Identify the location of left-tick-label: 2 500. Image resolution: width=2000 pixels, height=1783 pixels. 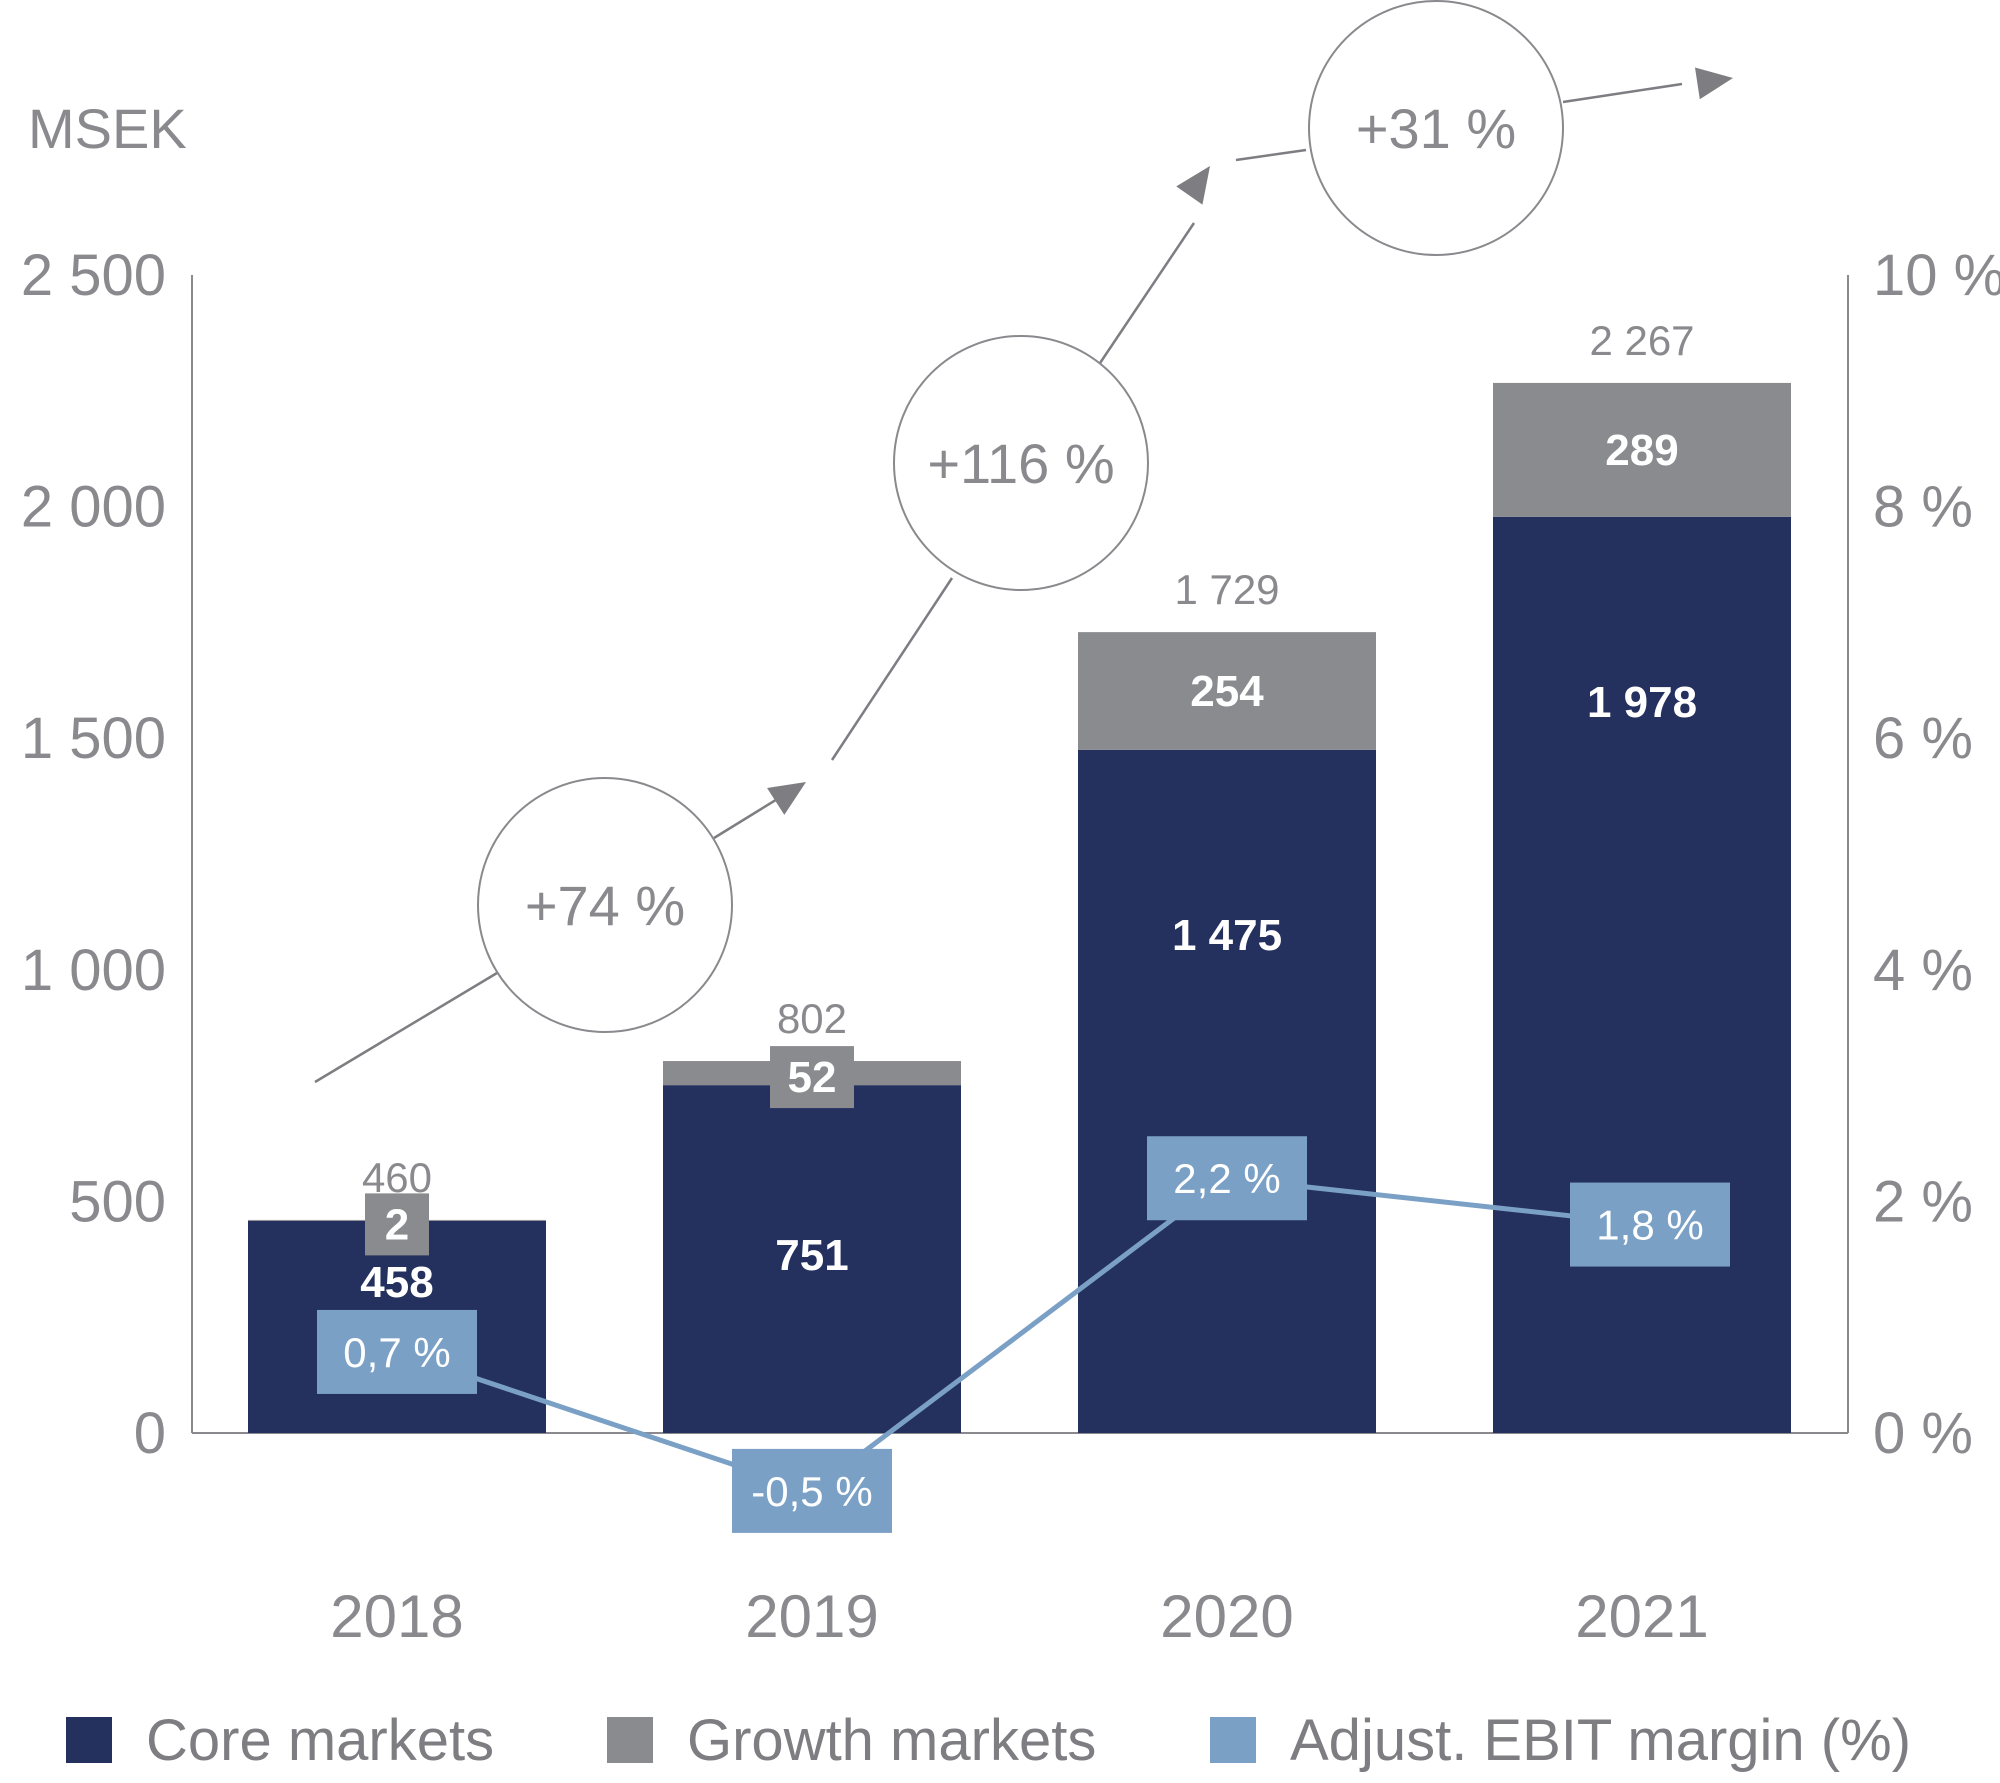
(93, 275).